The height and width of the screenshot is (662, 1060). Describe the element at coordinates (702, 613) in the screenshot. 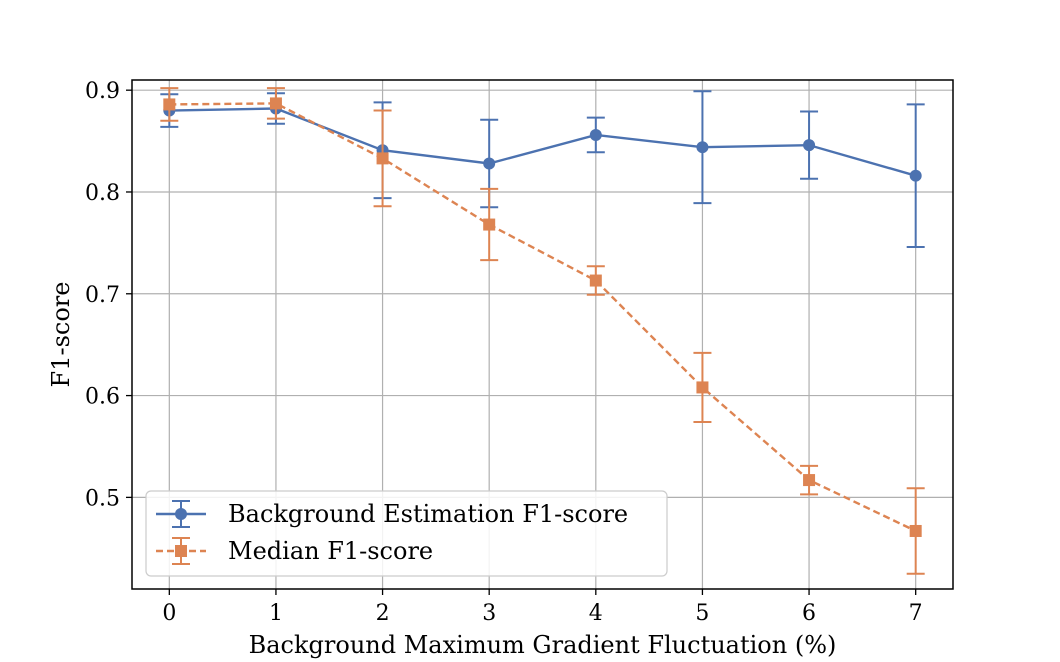

I see `x-tick-label: 5` at that location.